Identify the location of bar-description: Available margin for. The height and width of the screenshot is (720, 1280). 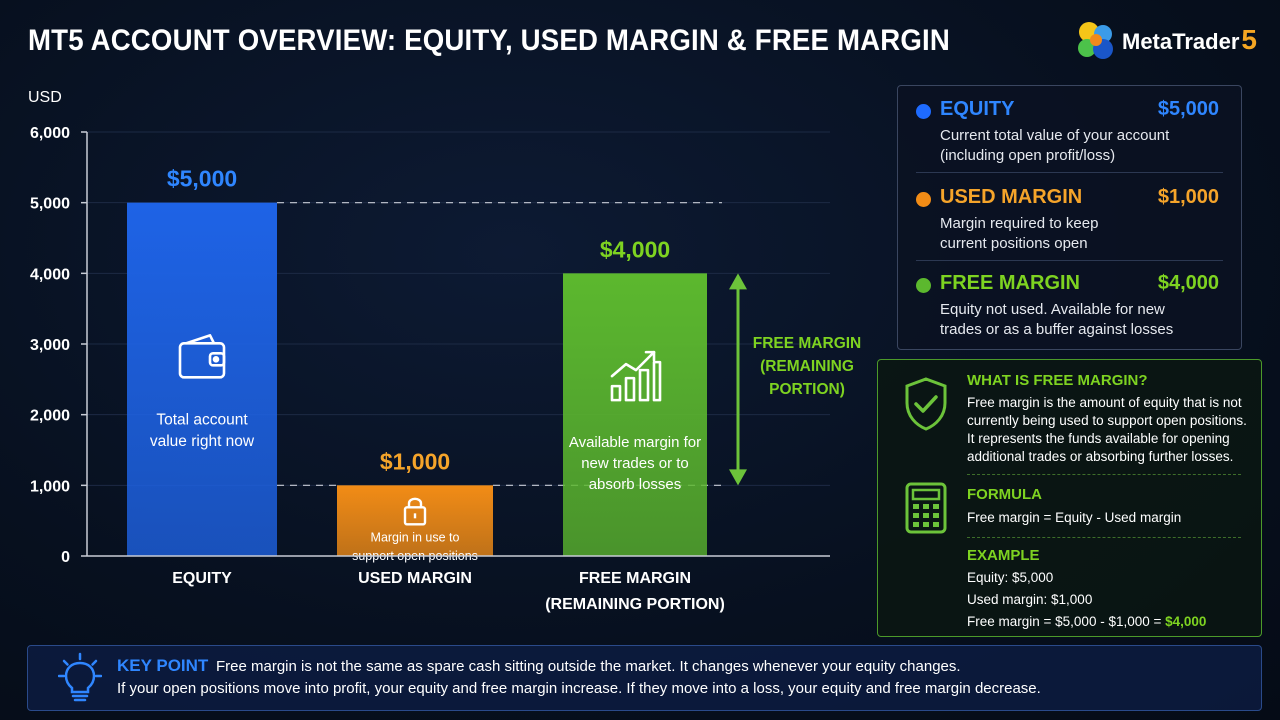
(635, 442).